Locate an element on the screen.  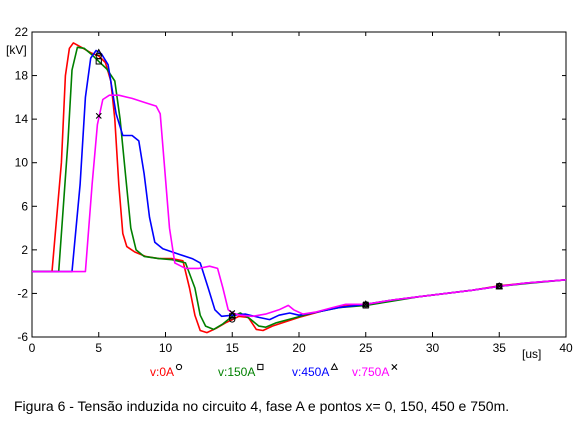
y-tick-label: 10 is located at coordinates (22, 163).